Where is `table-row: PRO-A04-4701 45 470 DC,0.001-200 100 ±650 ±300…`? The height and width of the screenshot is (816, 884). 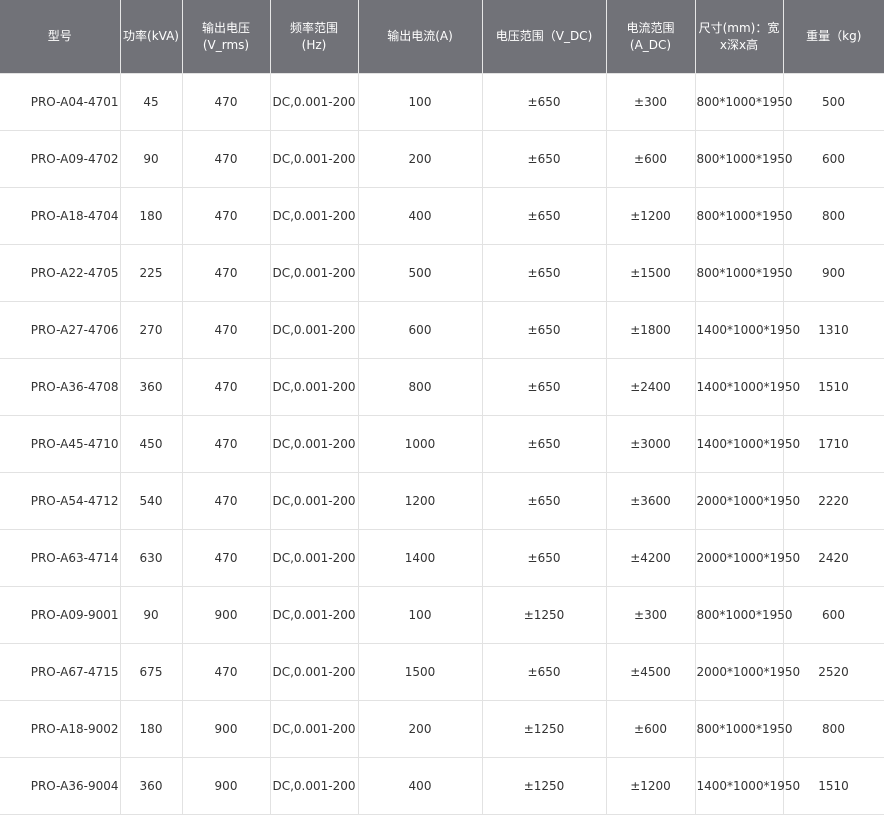 table-row: PRO-A04-4701 45 470 DC,0.001-200 100 ±650 ±300… is located at coordinates (442, 102).